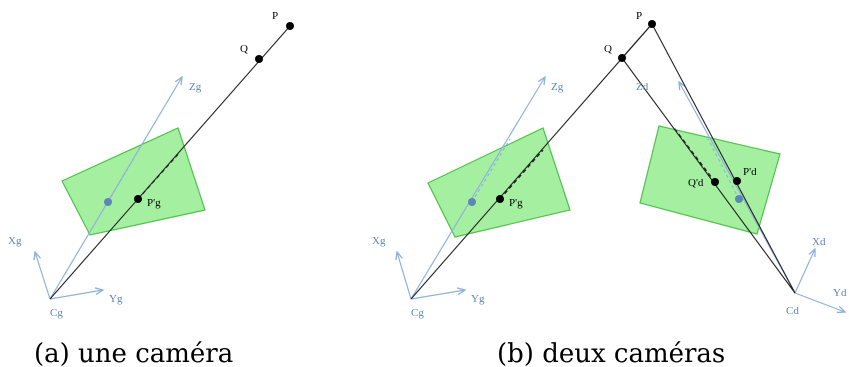 This screenshot has height=367, width=849. Describe the element at coordinates (696, 183) in the screenshot. I see `label-qd-img: Q'd` at that location.